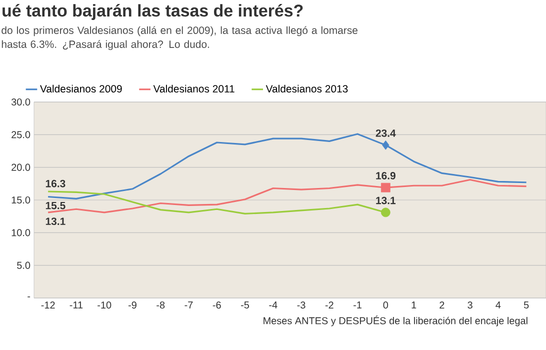 This screenshot has width=546, height=350. Describe the element at coordinates (385, 305) in the screenshot. I see `x-tick-label: 0` at that location.